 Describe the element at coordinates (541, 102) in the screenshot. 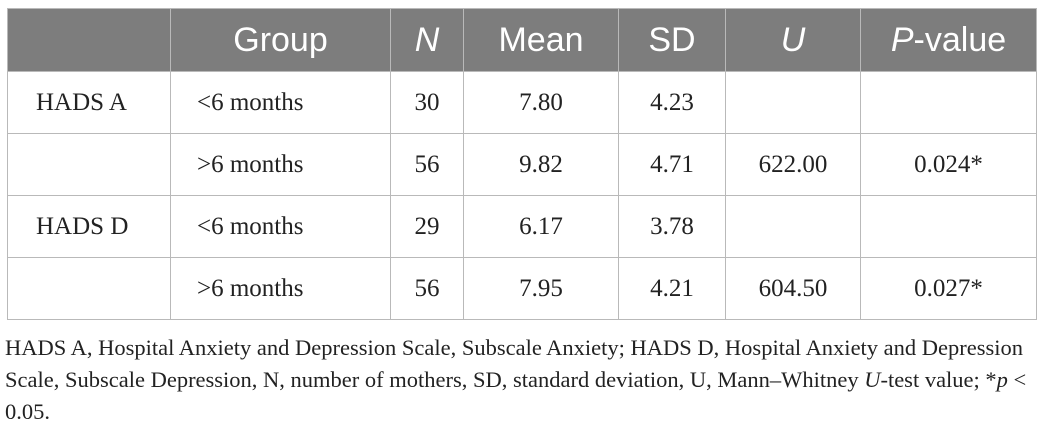

I see `cell-mean: 7.80` at that location.